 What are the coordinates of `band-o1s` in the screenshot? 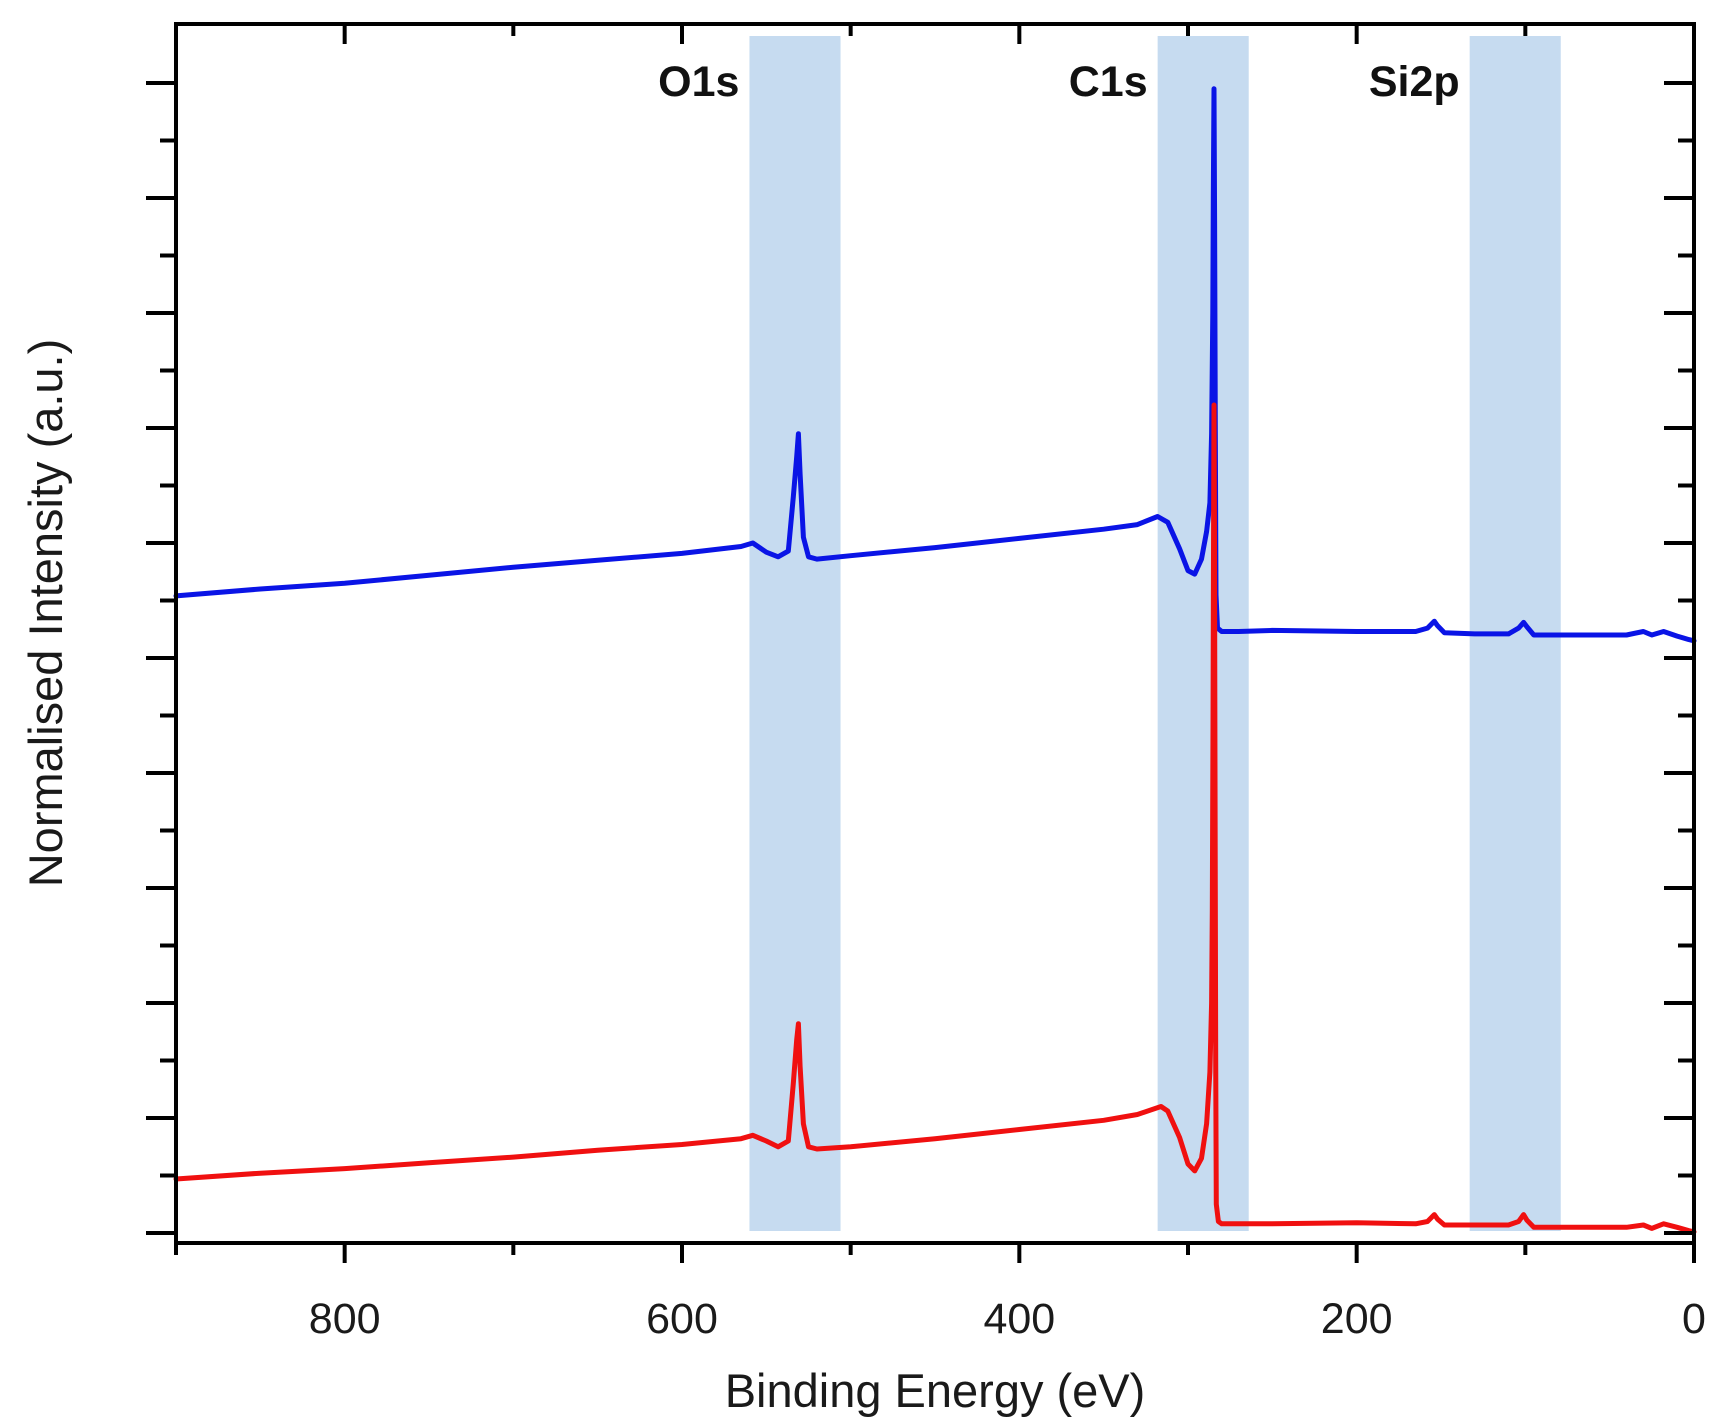 It's located at (795, 633).